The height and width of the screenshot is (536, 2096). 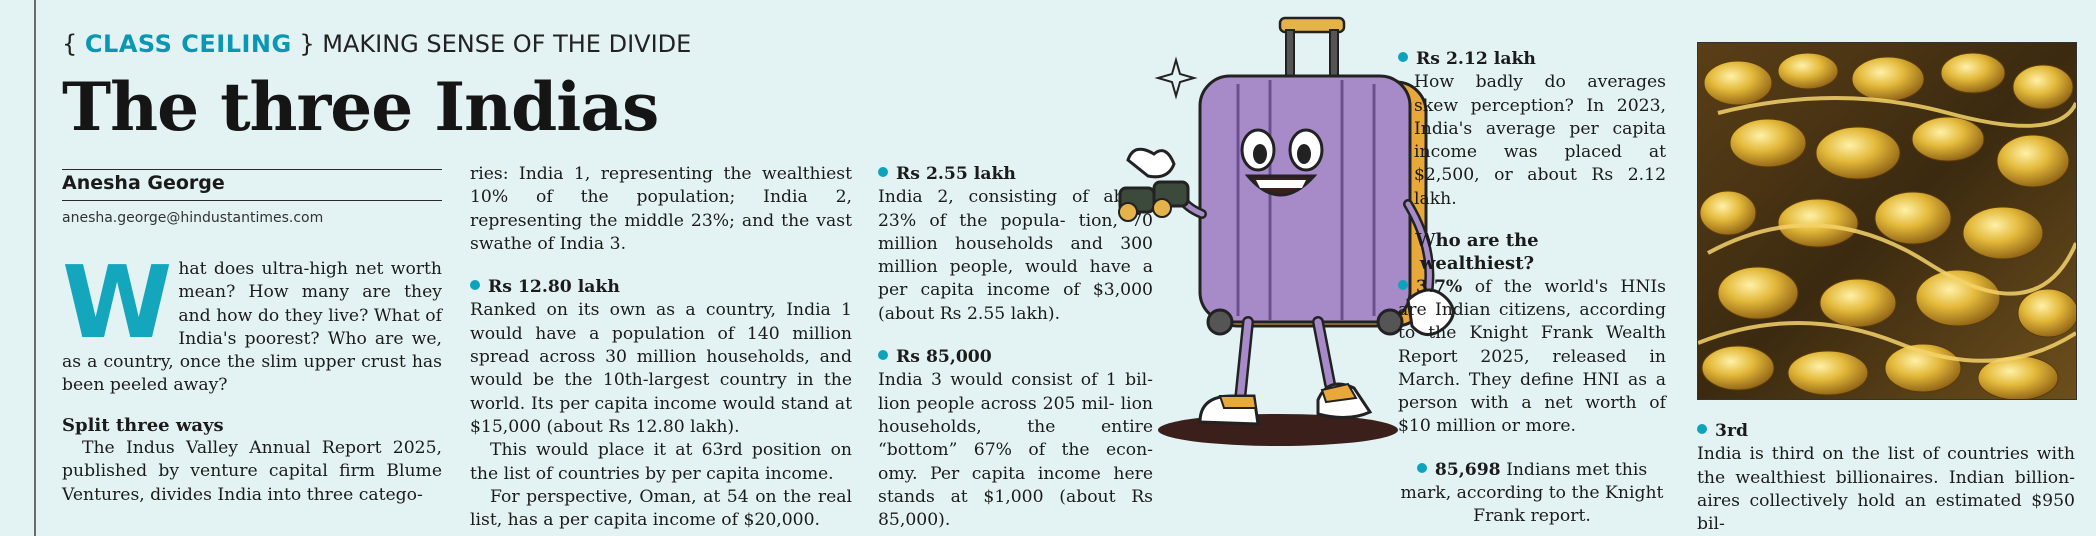 I want to click on kicker-tag: CLASS CEILING, so click(x=188, y=44).